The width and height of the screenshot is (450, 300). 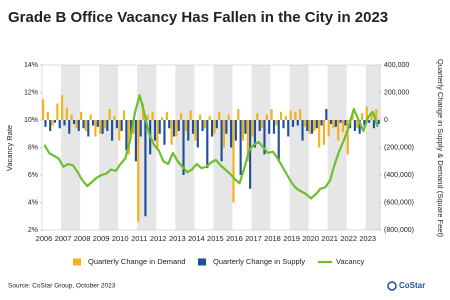 What do you see at coordinates (396, 65) in the screenshot?
I see `y2-tick-label: 400,000` at bounding box center [396, 65].